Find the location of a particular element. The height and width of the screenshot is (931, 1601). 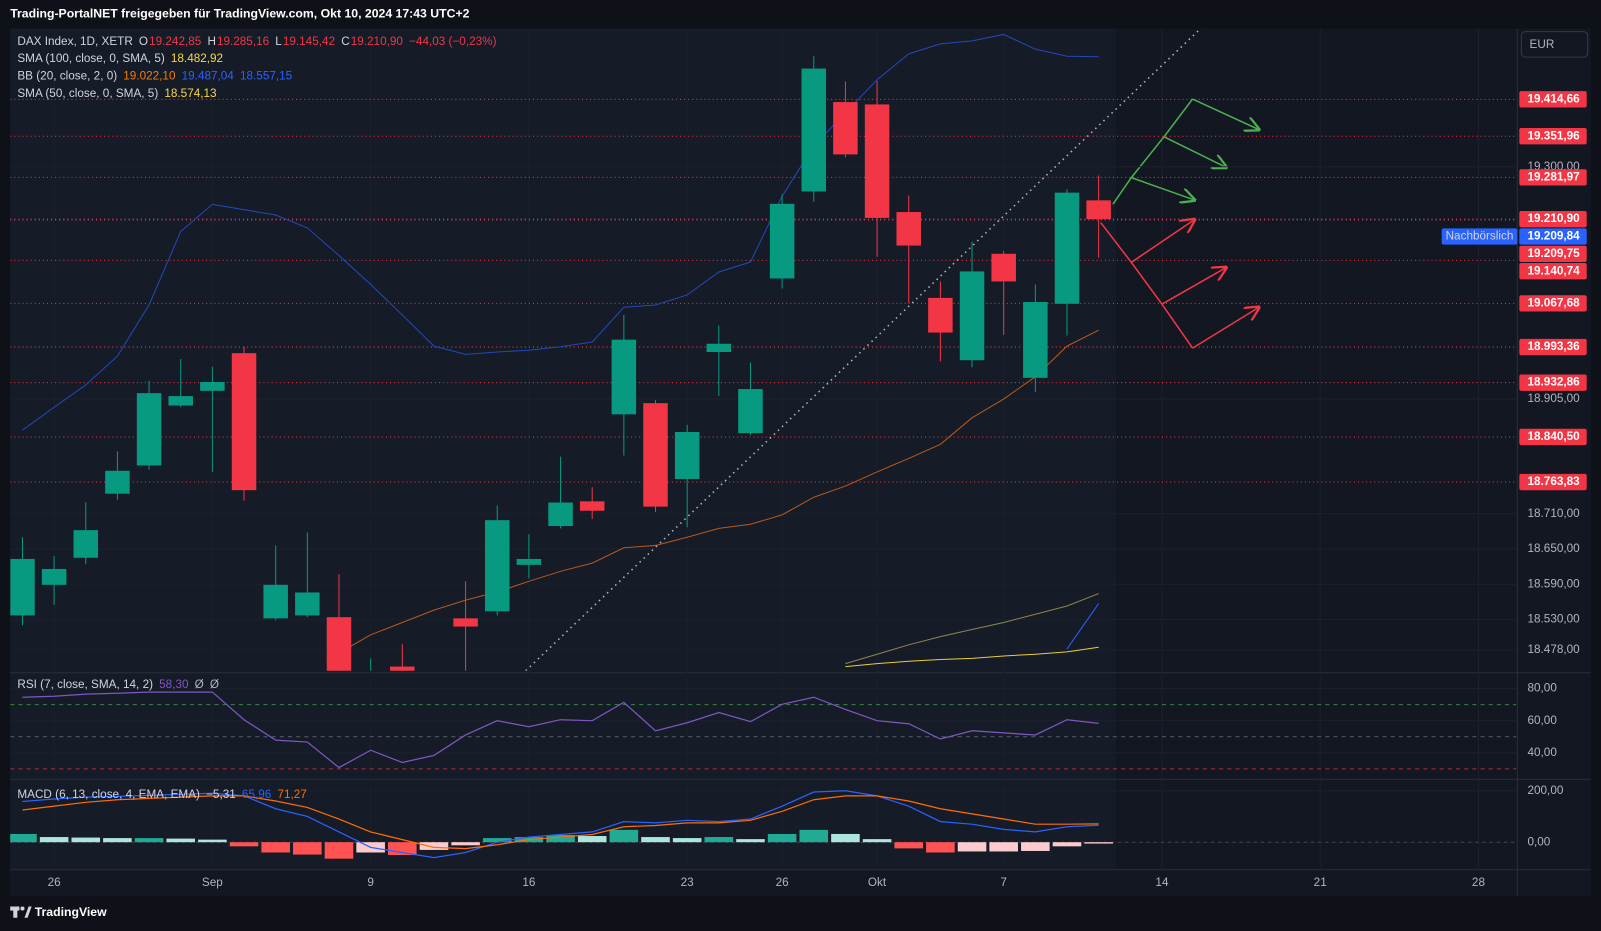

x-tick-label: 16 is located at coordinates (529, 882).